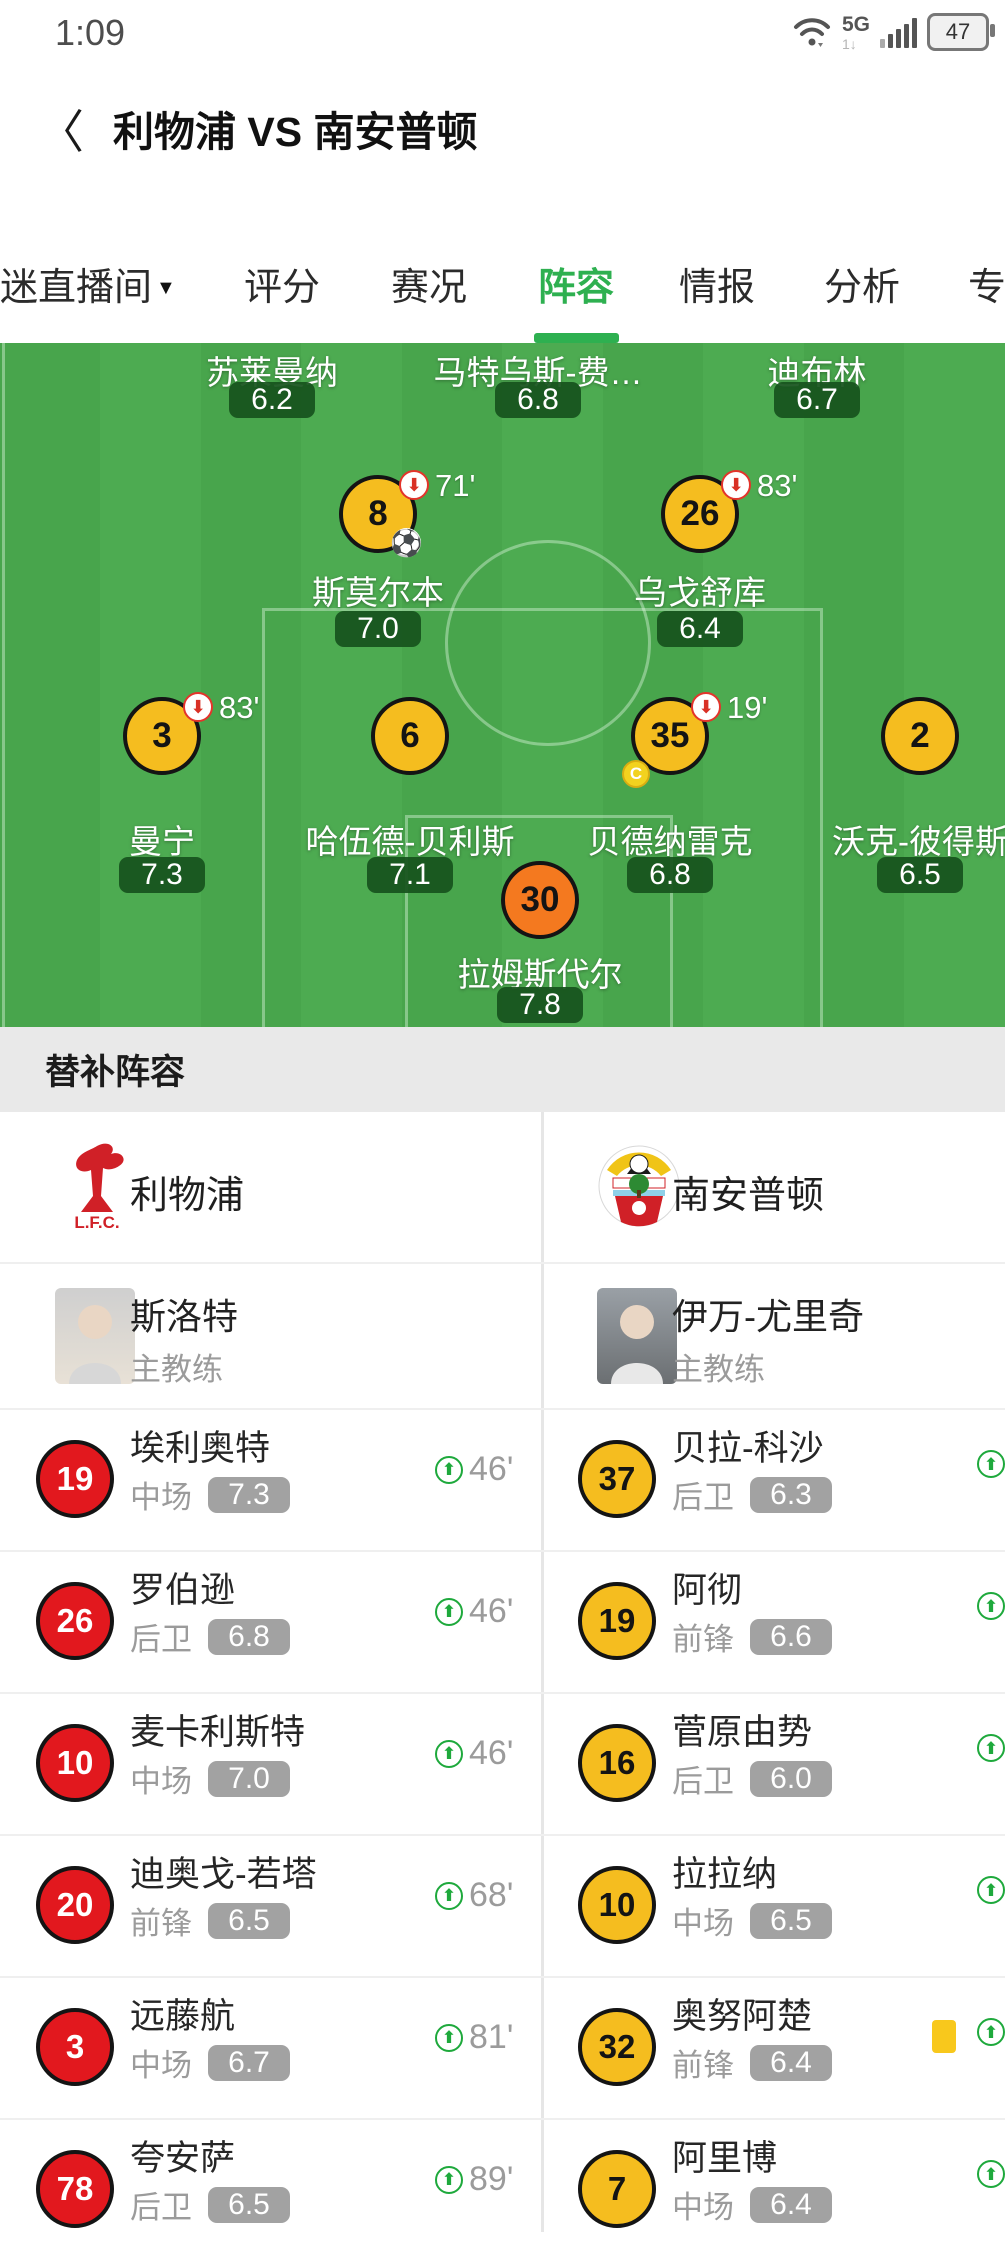 The height and width of the screenshot is (2260, 1005). Describe the element at coordinates (773, 1187) in the screenshot. I see `team-header-away: 南安普顿` at that location.